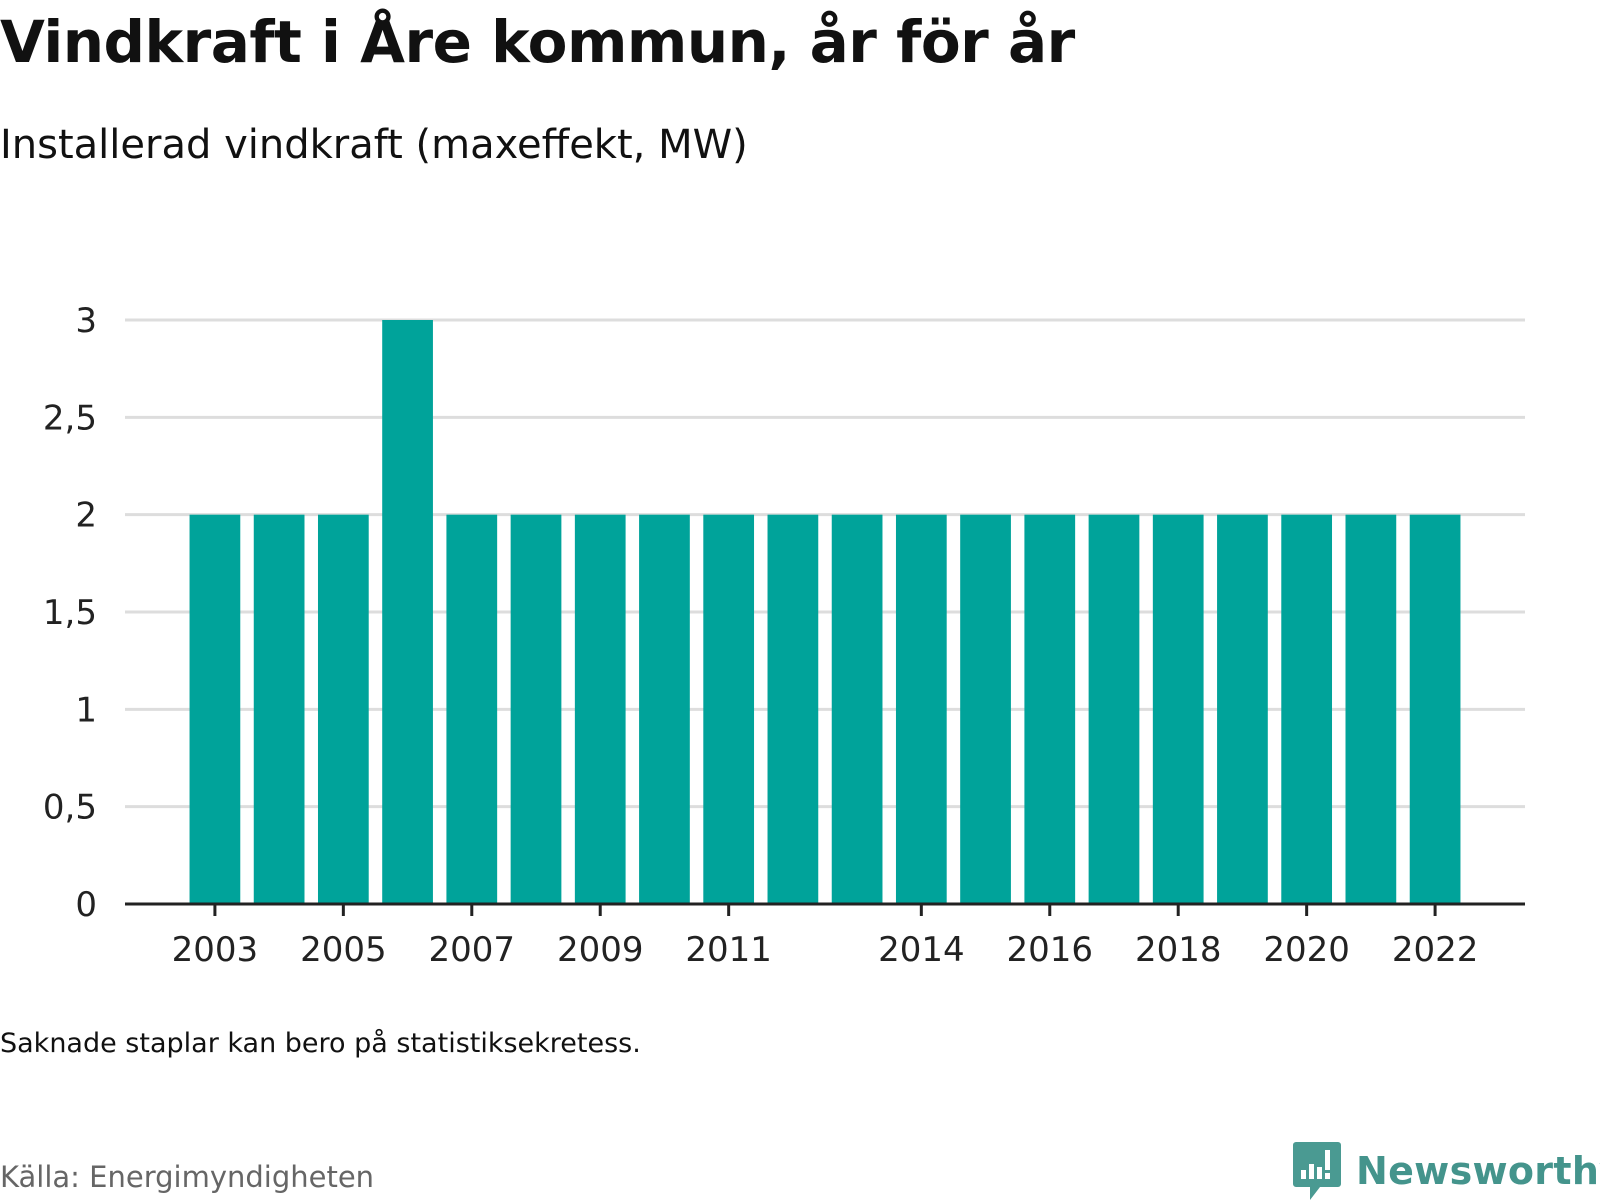 This screenshot has width=1600, height=1202. Describe the element at coordinates (187, 1177) in the screenshot. I see `source-text: Källa: Energimyndigheten` at that location.